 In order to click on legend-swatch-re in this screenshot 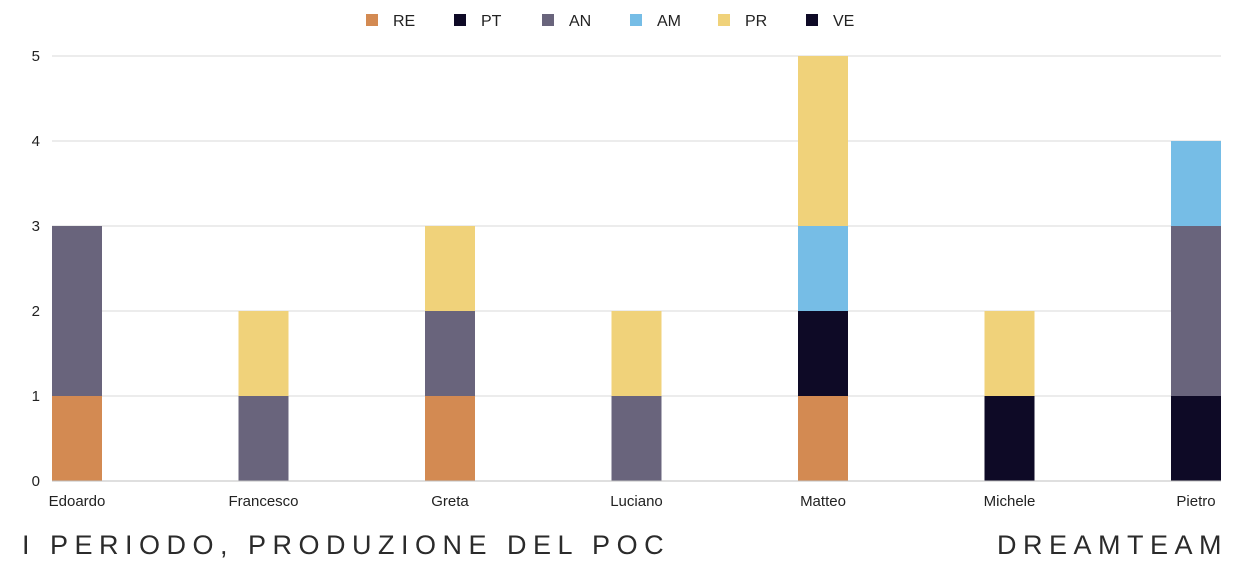, I will do `click(372, 20)`.